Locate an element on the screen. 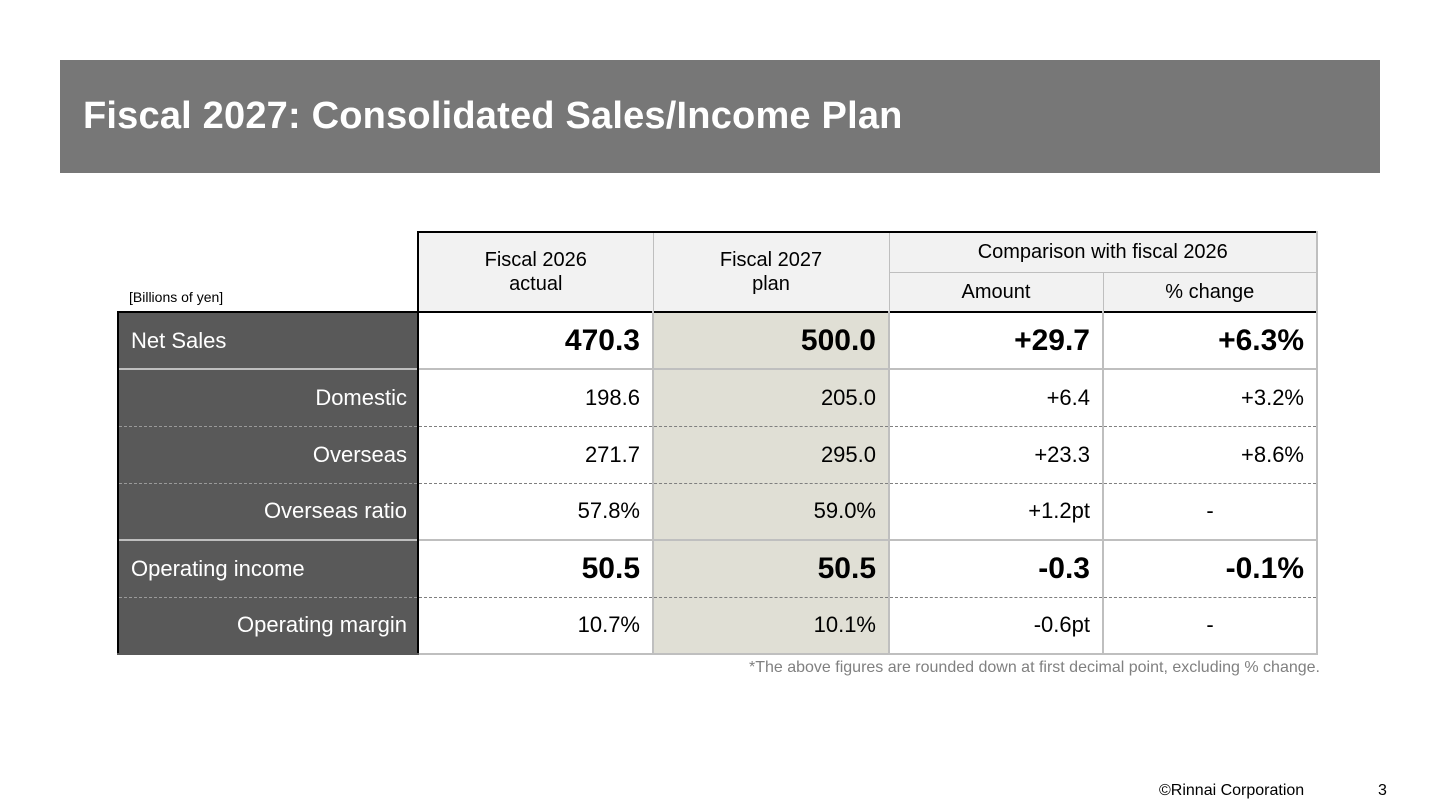 This screenshot has height=810, width=1440. table-row-operating-income: Operating income 50.5 50.5 -0.3 -0.1% is located at coordinates (717, 568).